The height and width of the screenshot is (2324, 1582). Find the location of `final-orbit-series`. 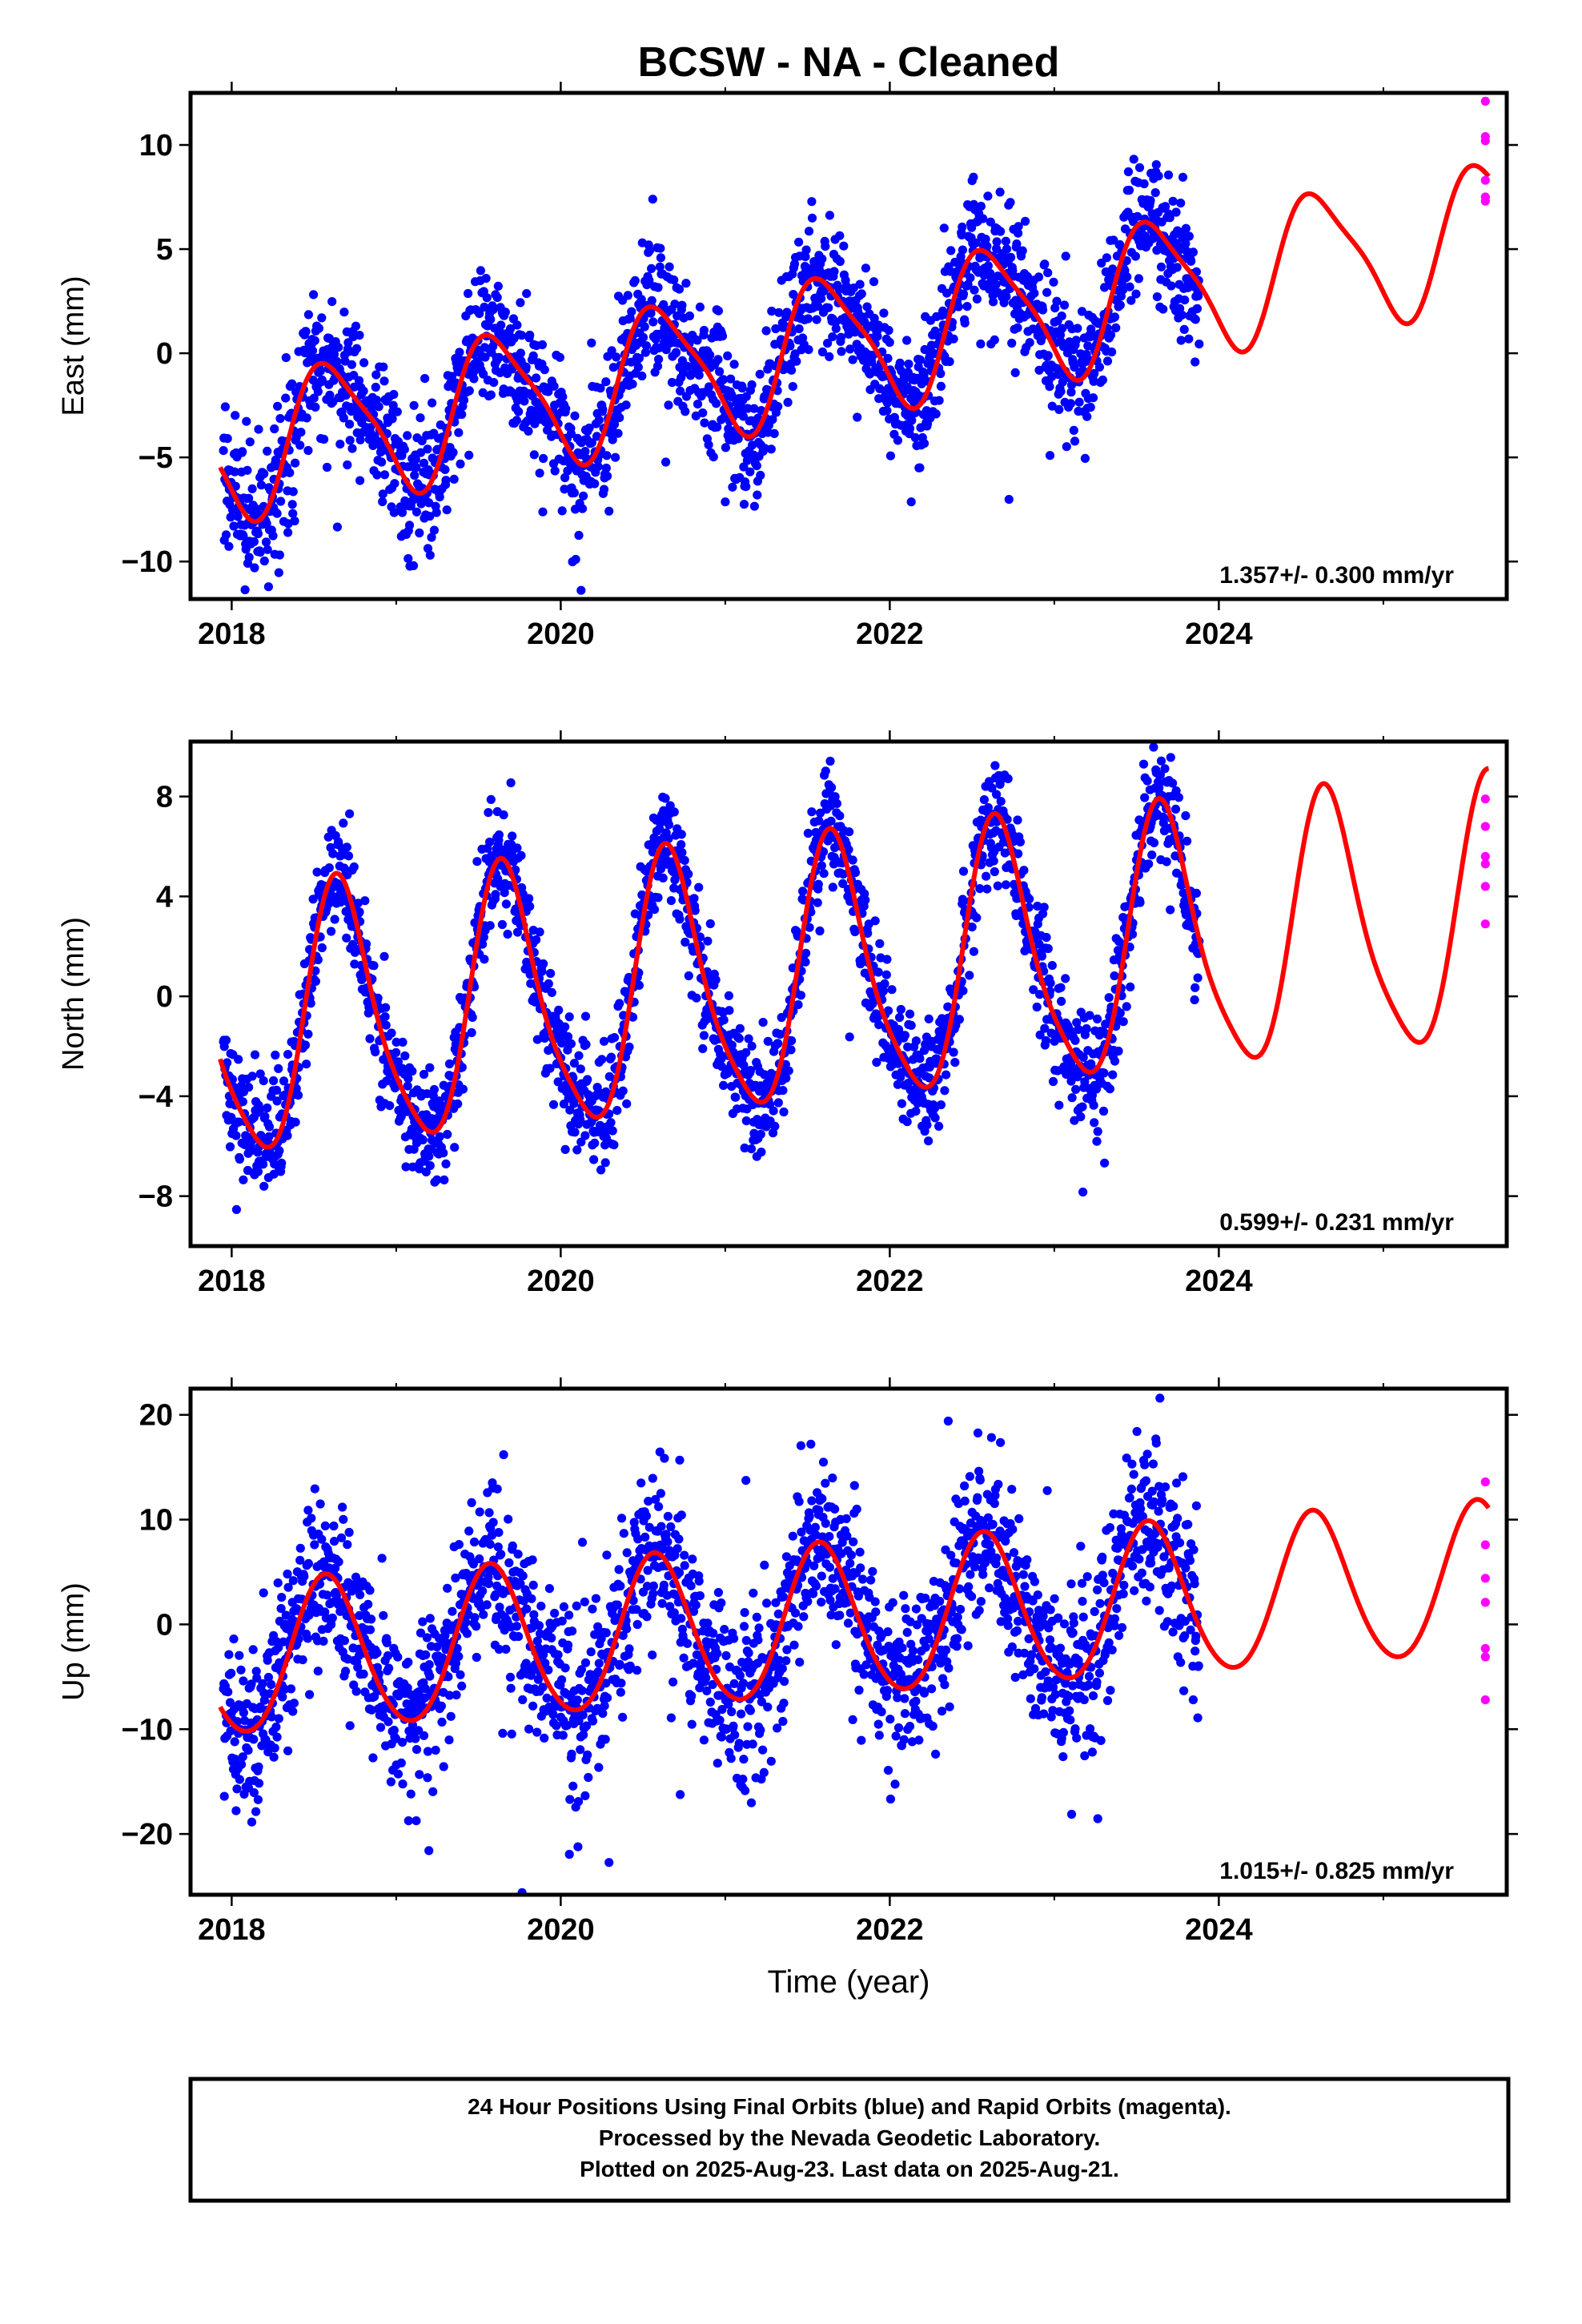

final-orbit-series is located at coordinates (711, 1644).